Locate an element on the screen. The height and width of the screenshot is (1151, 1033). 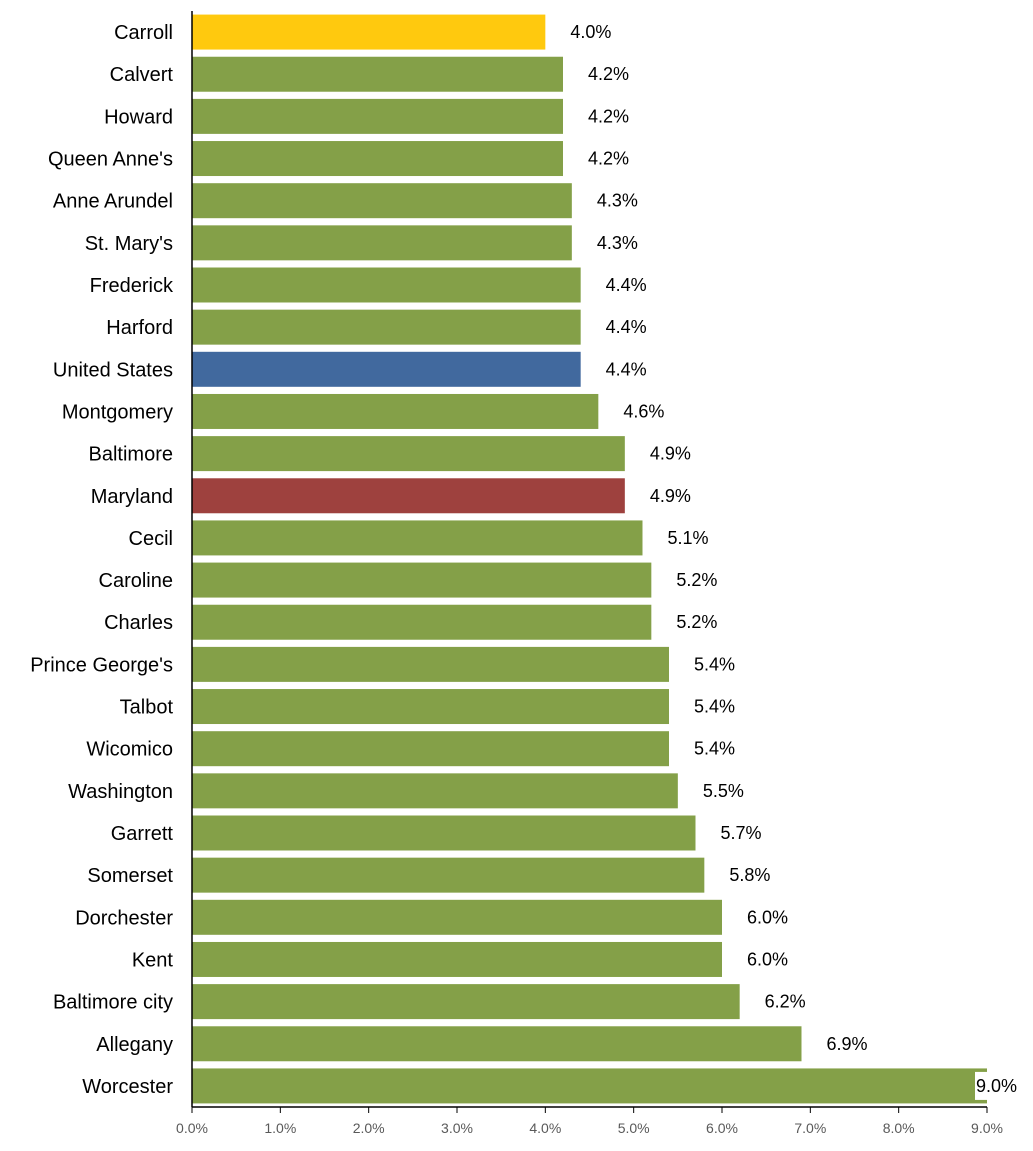
x-tick-label: 5.0% is located at coordinates (634, 1128).